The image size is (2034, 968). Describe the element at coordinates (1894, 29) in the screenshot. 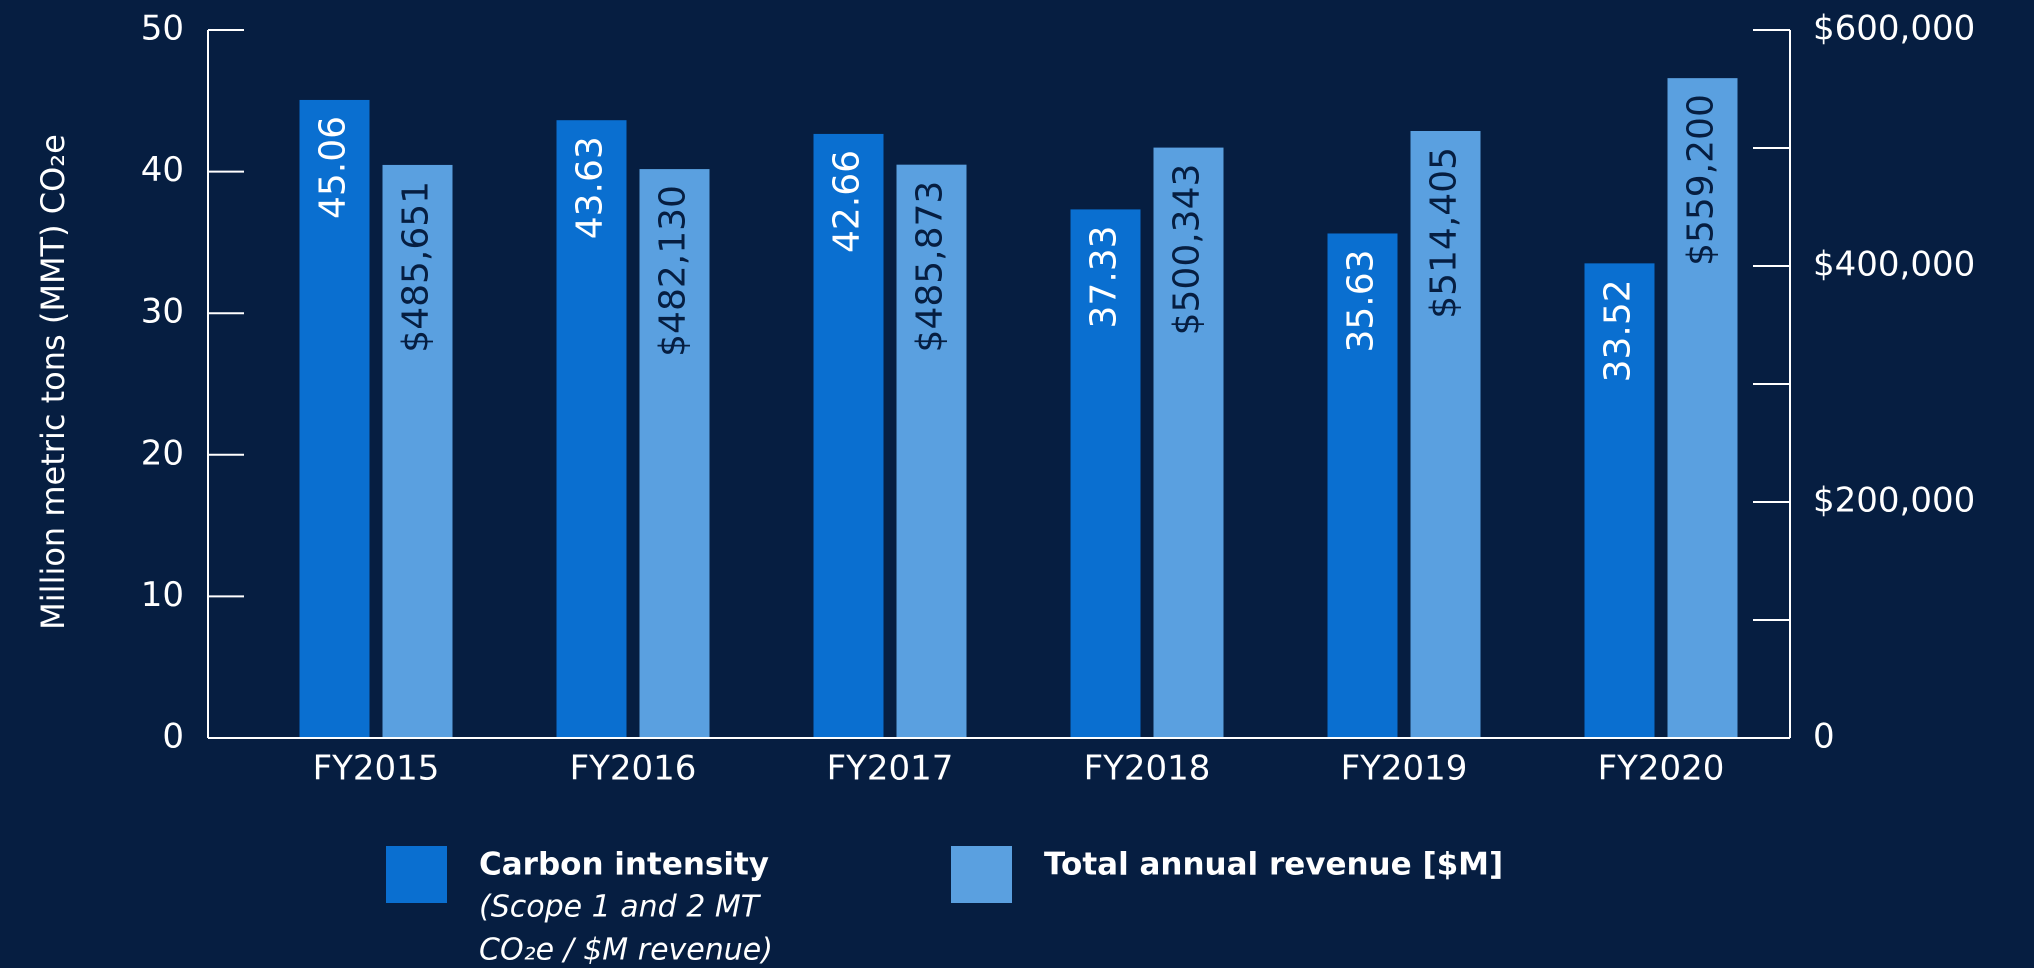

I see `y2-tick-label: $600,000` at that location.